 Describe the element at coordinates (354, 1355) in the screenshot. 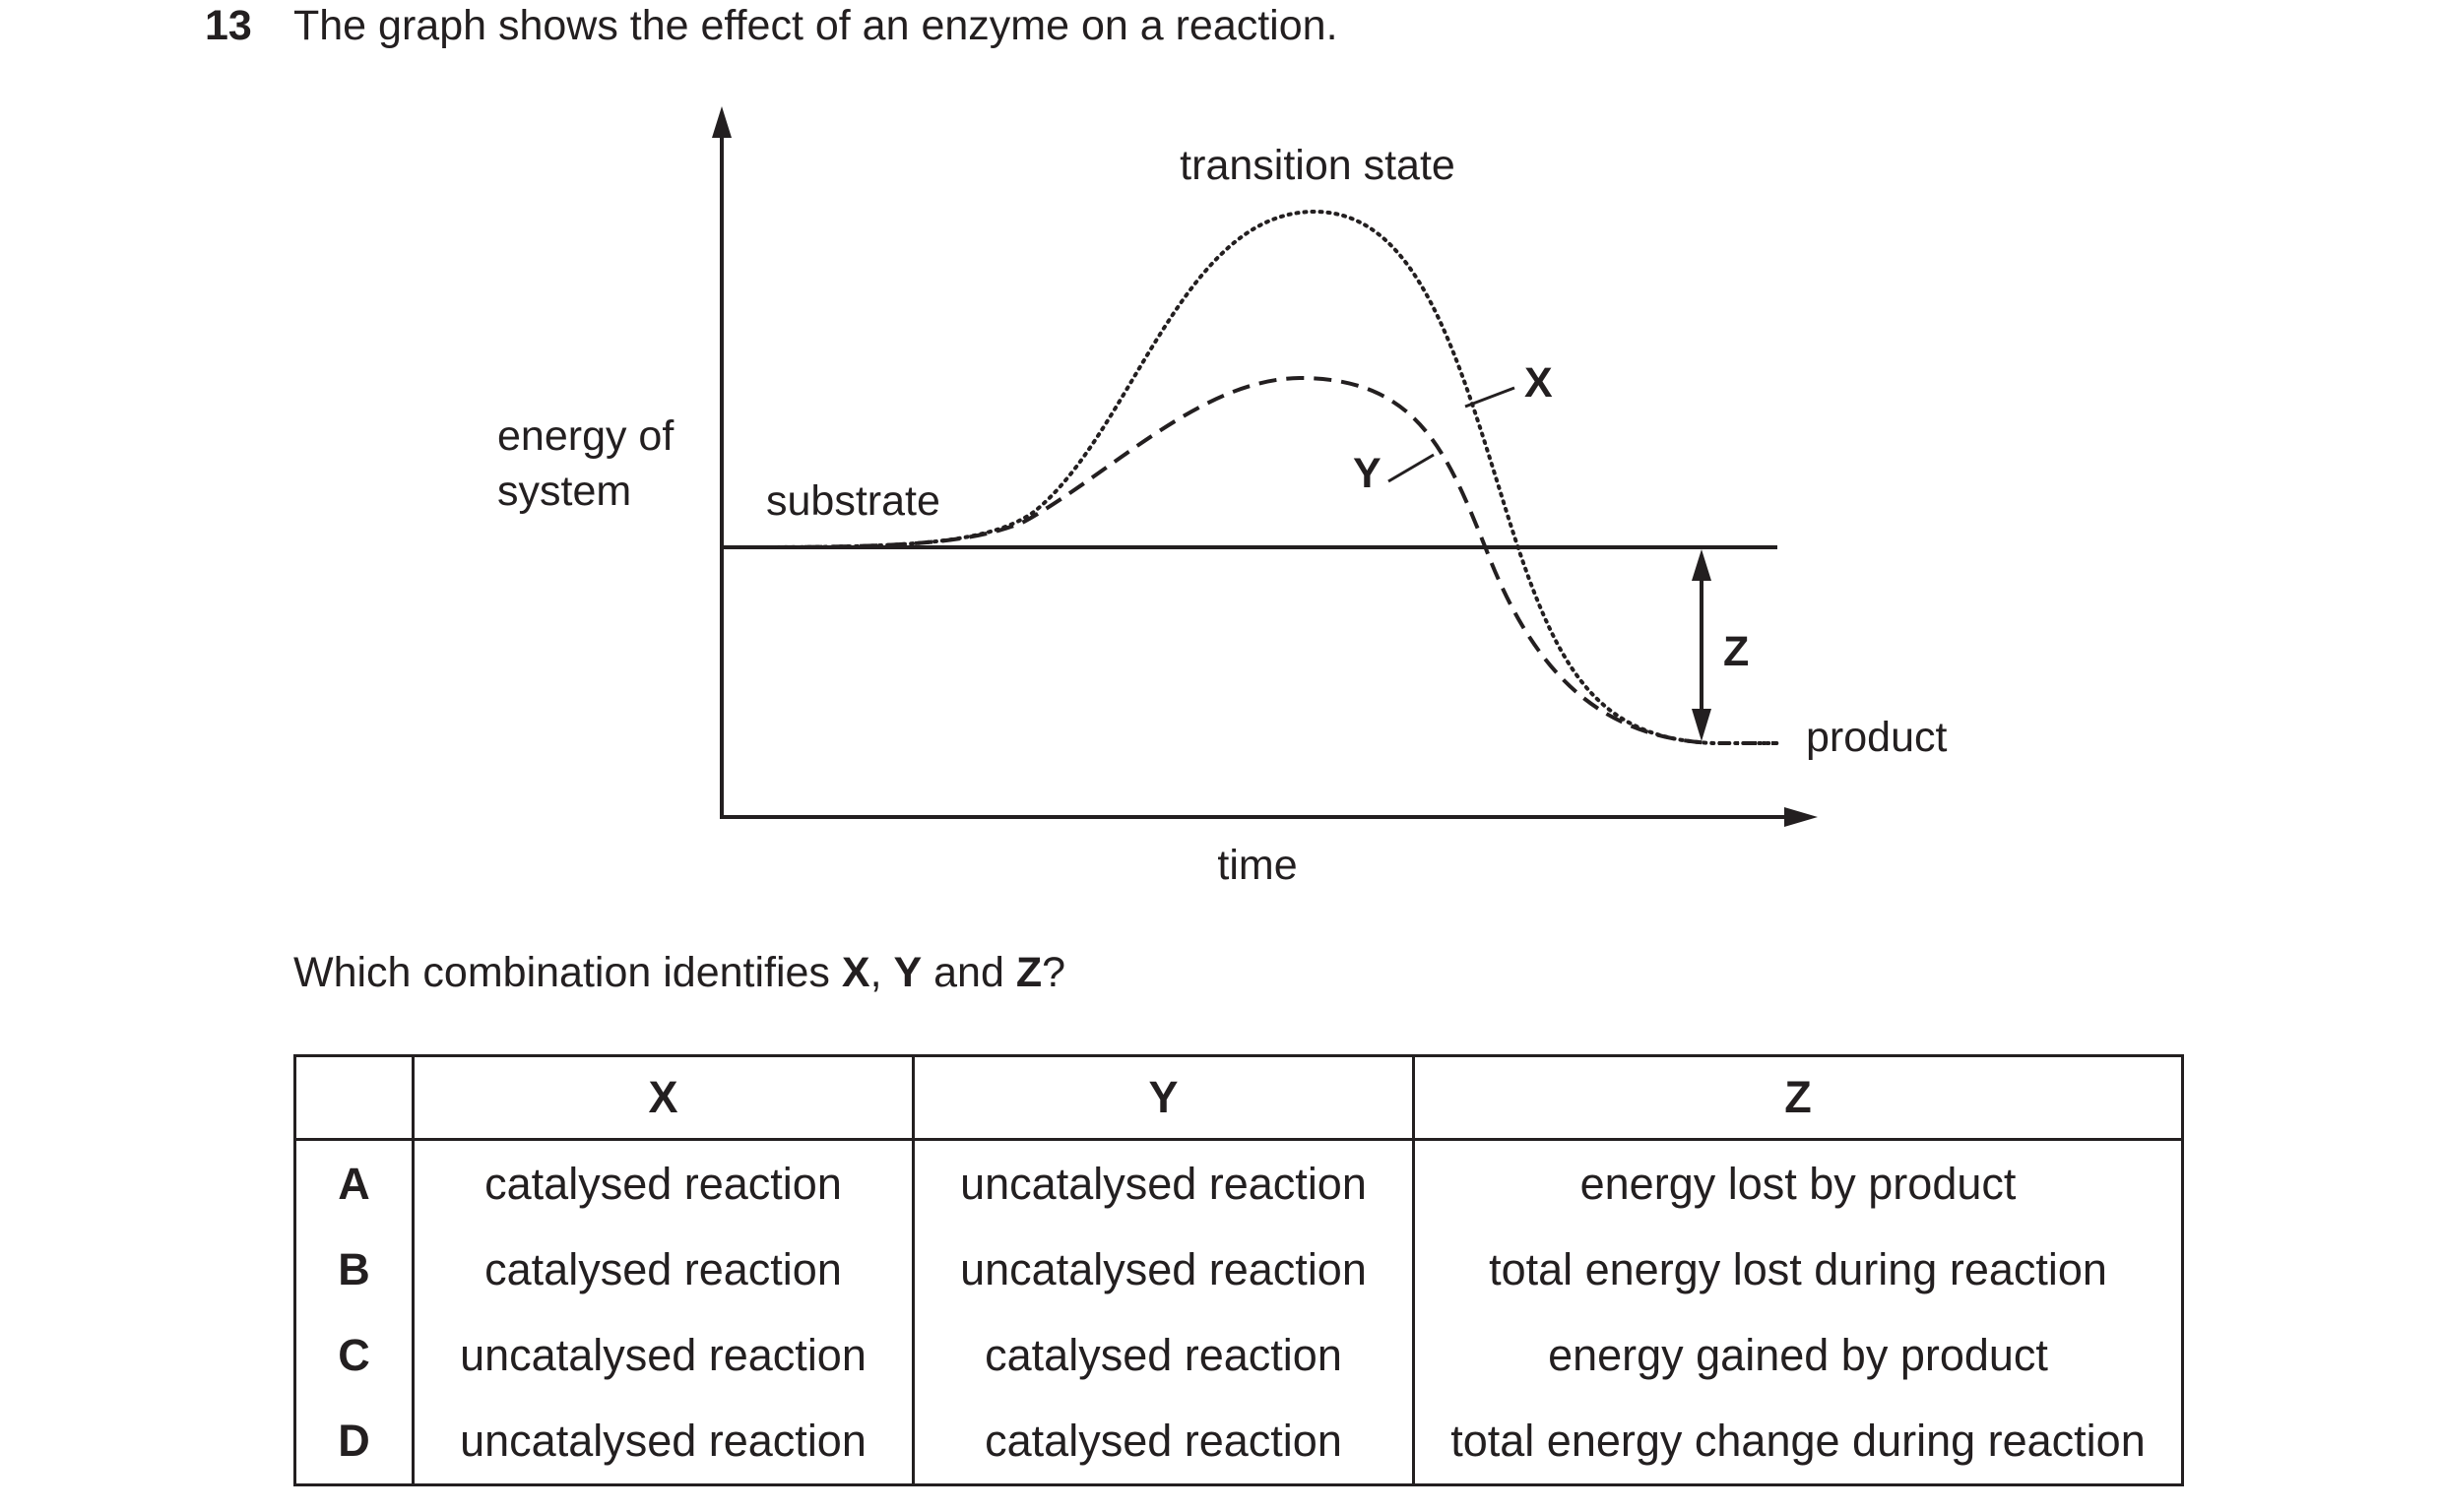

I see `option-letter: C` at that location.